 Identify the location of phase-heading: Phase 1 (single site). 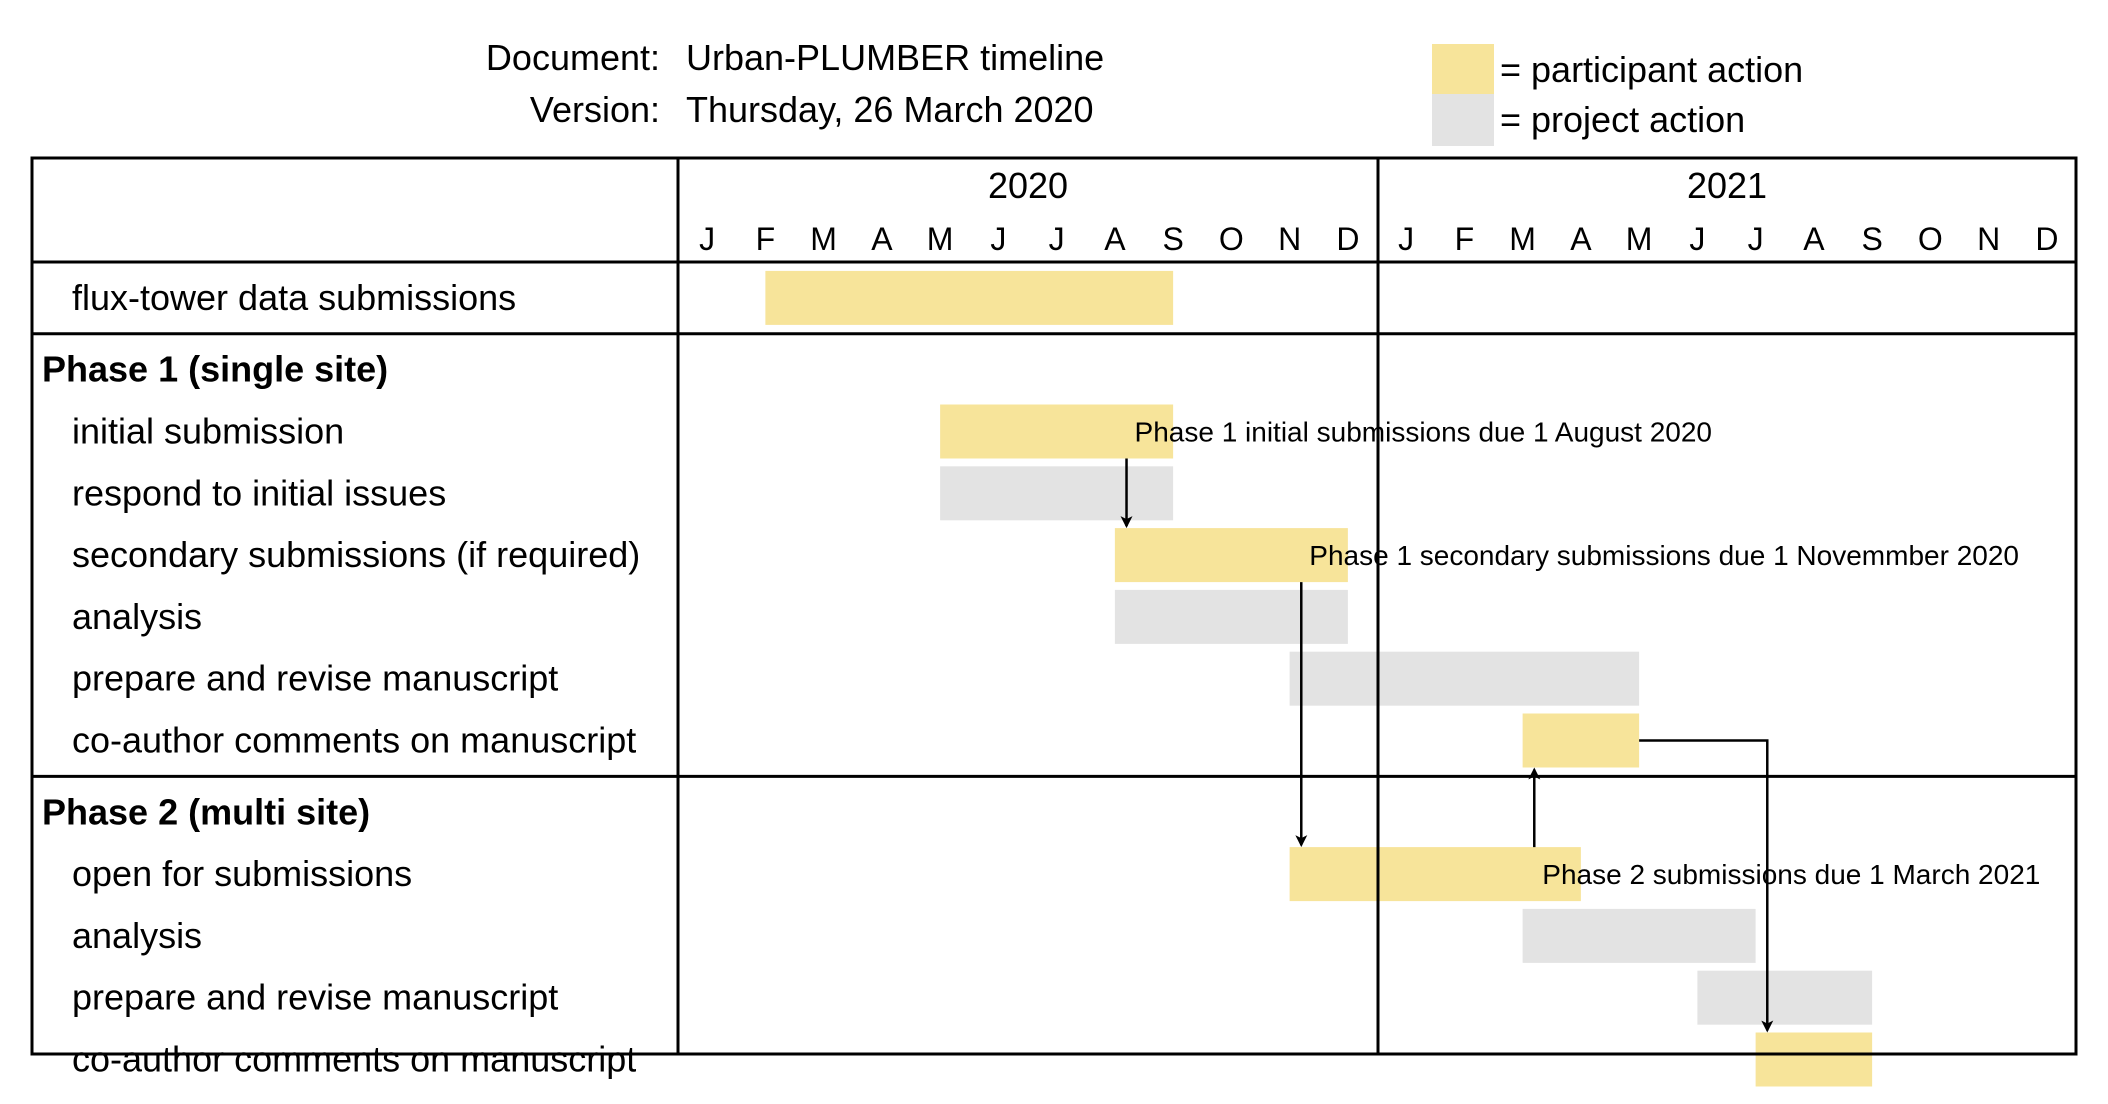
(215, 369).